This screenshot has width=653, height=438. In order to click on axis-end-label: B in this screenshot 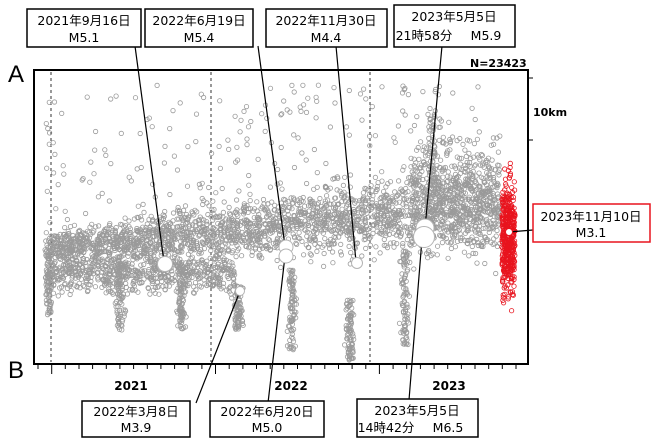, I will do `click(16, 370)`.